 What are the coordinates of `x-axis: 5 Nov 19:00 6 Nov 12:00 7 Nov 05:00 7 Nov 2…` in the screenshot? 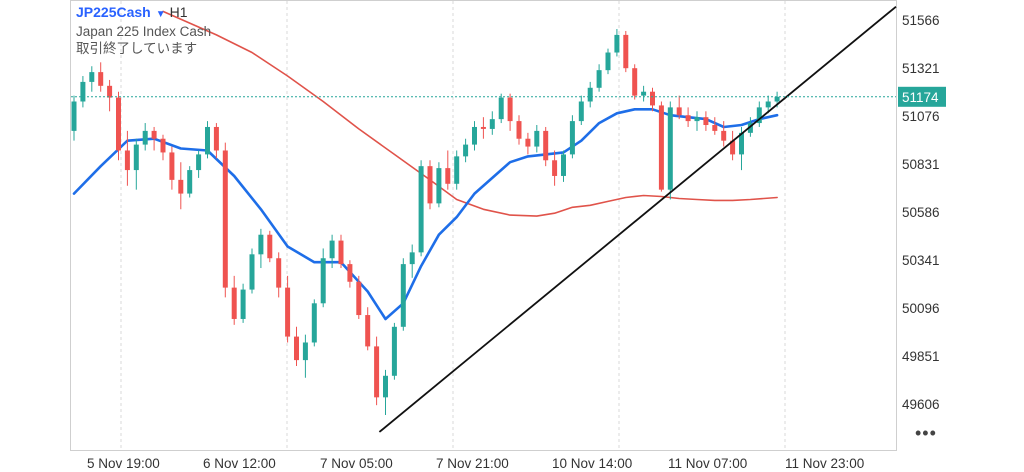 It's located at (475, 463).